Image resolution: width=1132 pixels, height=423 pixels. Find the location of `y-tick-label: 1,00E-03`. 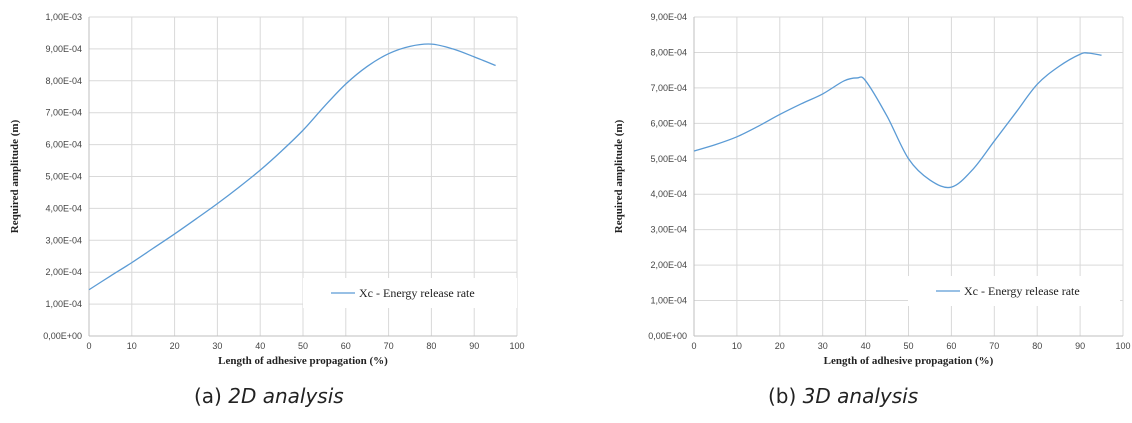

y-tick-label: 1,00E-03 is located at coordinates (63, 17).